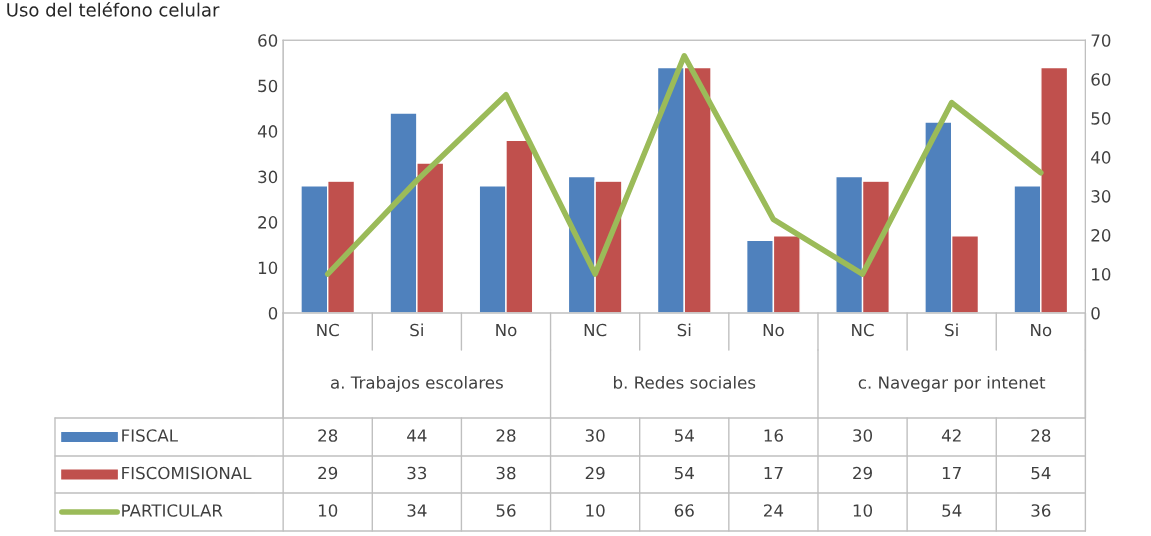  I want to click on data-label: 38, so click(506, 473).